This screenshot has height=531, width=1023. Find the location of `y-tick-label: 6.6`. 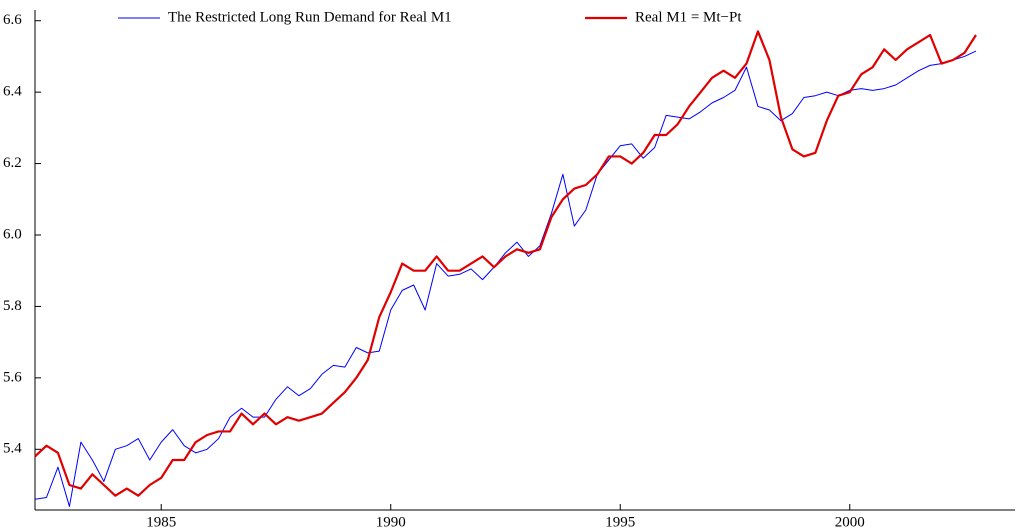

y-tick-label: 6.6 is located at coordinates (12, 20).